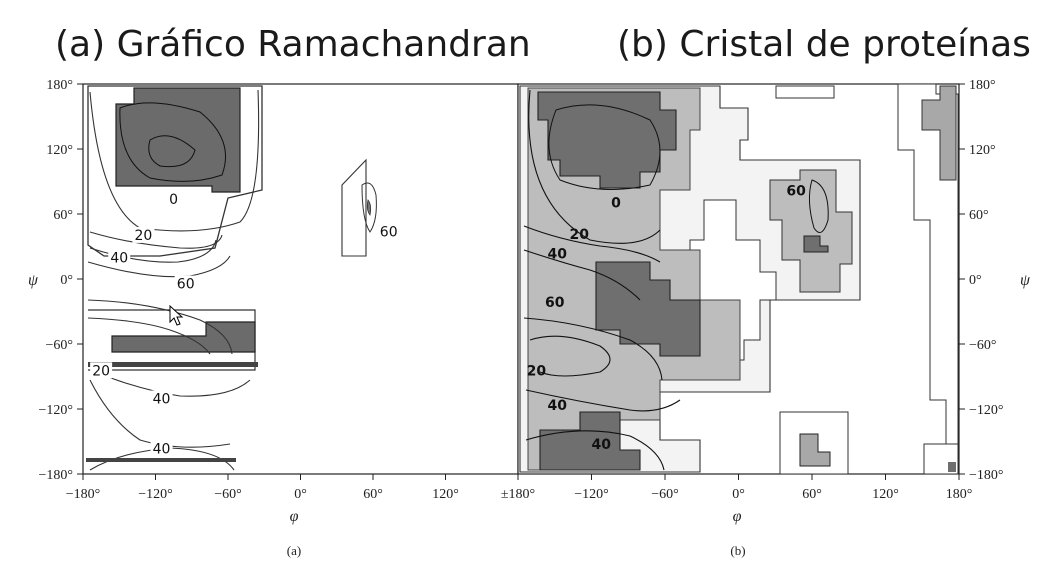  What do you see at coordinates (173, 364) in the screenshot?
I see `alpha-region-band` at bounding box center [173, 364].